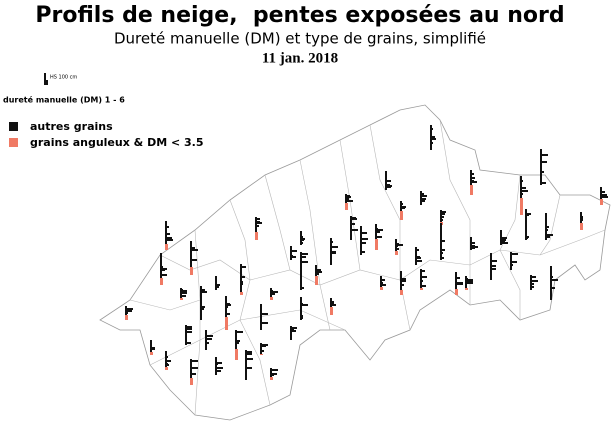  Describe the element at coordinates (300, 58) in the screenshot. I see `date: 11 jan. 2018` at that location.